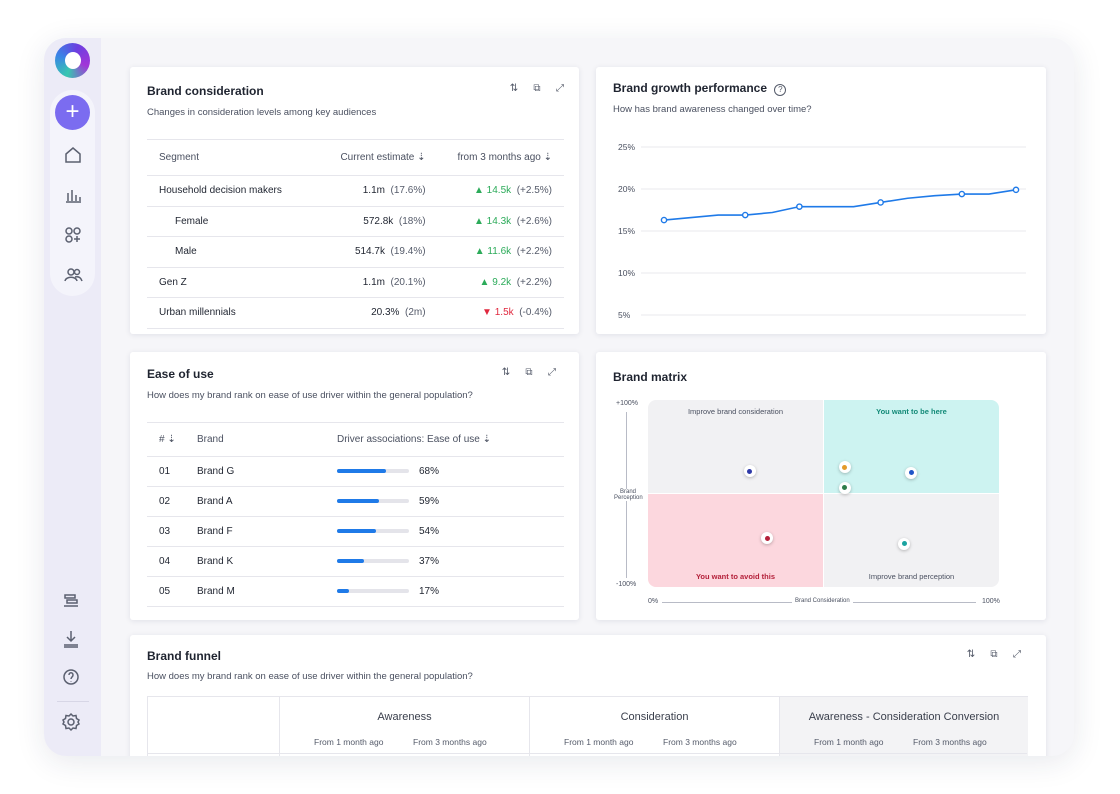  What do you see at coordinates (267, 439) in the screenshot?
I see `col-brand: Brand` at bounding box center [267, 439].